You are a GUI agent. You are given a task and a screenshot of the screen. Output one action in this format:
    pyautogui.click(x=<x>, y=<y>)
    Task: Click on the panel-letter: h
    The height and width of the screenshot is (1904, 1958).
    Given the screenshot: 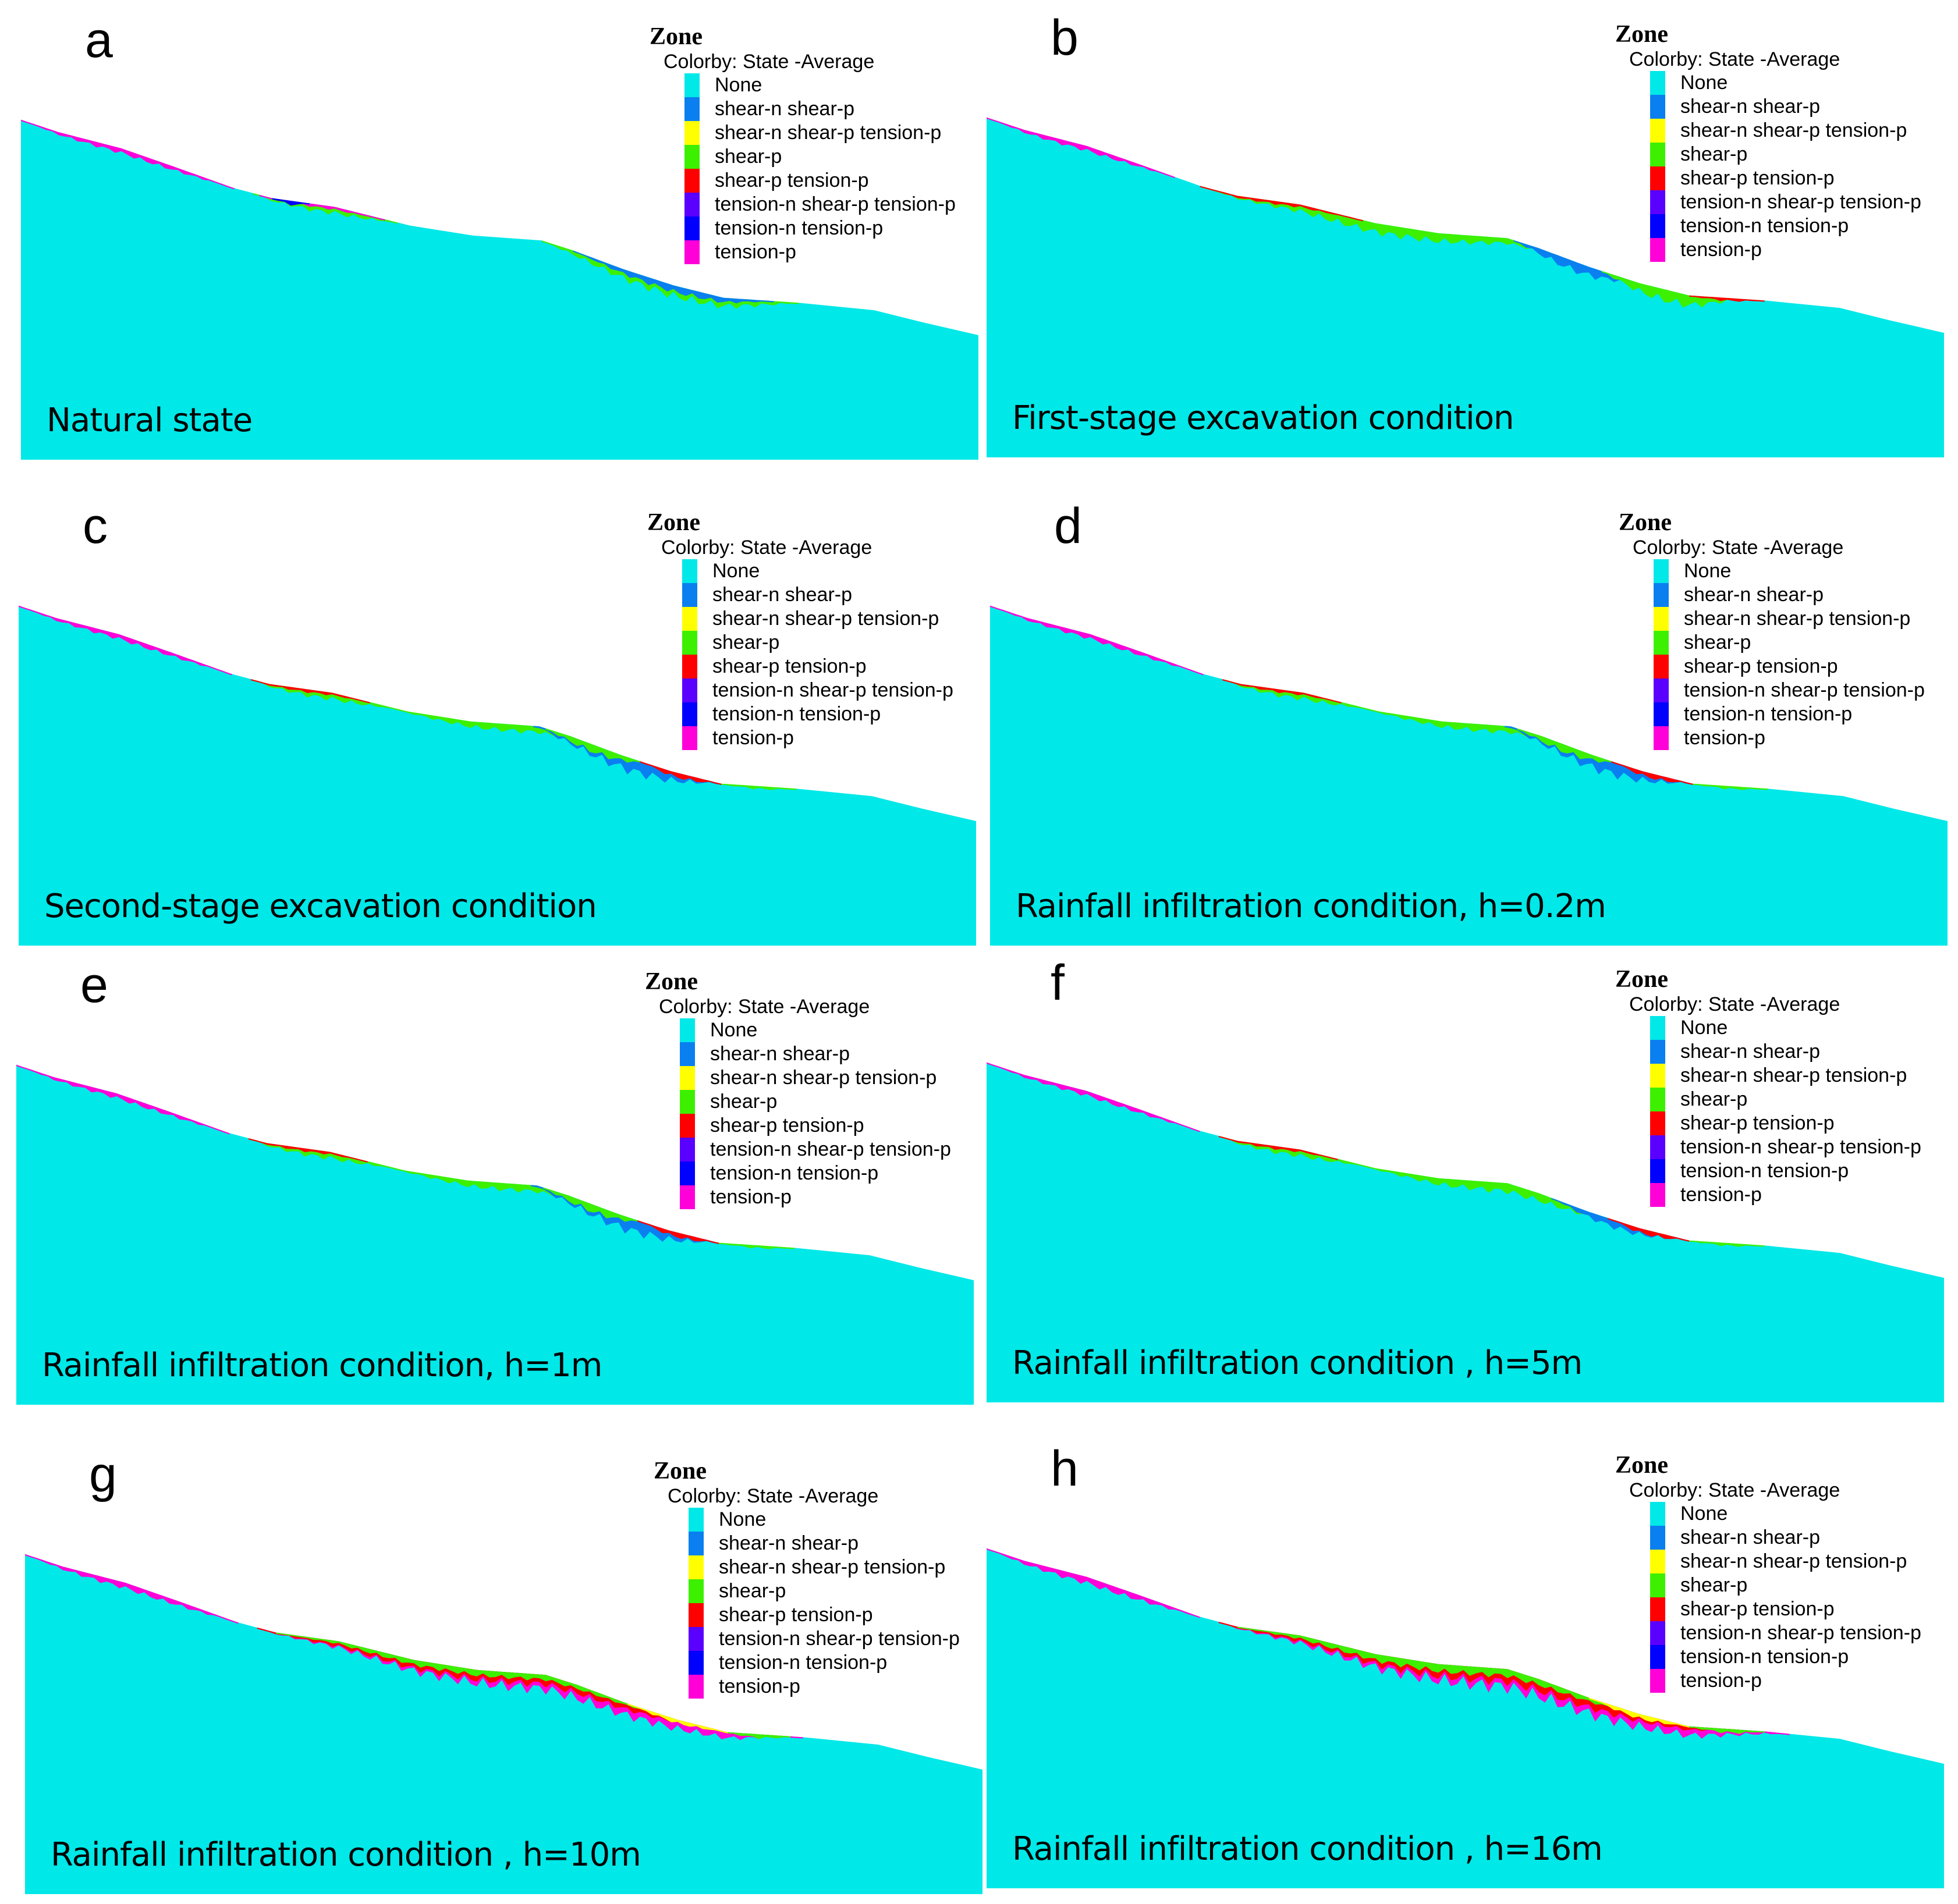 What is the action you would take?
    pyautogui.click(x=1065, y=1469)
    